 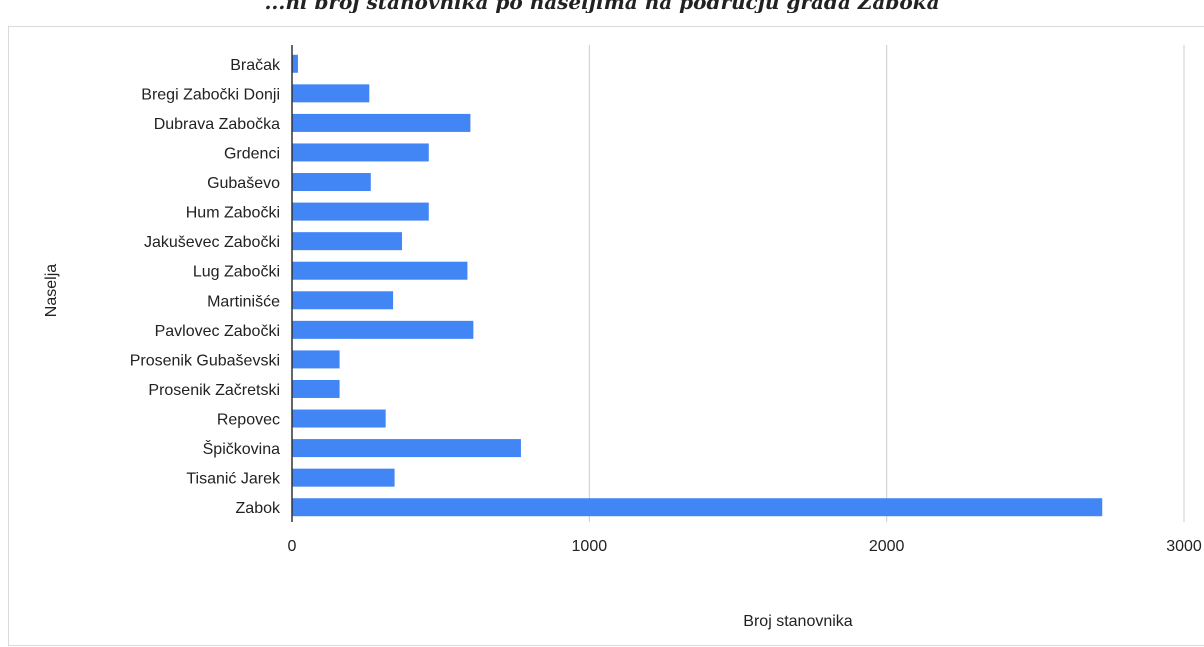 What do you see at coordinates (590, 546) in the screenshot?
I see `x-tick-label: 1000` at bounding box center [590, 546].